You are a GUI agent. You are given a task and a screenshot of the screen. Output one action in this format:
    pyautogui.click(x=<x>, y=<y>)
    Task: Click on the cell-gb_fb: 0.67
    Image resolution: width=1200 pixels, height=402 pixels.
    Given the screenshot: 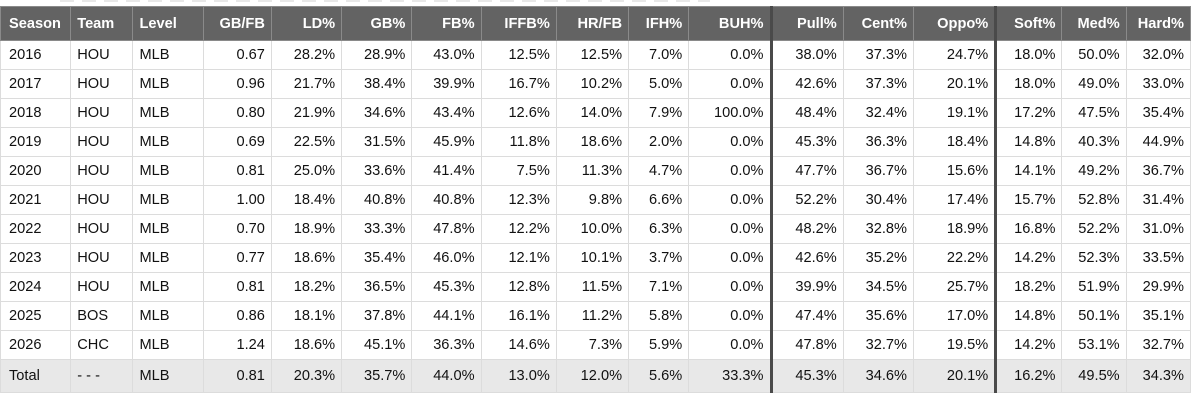 What is the action you would take?
    pyautogui.click(x=237, y=55)
    